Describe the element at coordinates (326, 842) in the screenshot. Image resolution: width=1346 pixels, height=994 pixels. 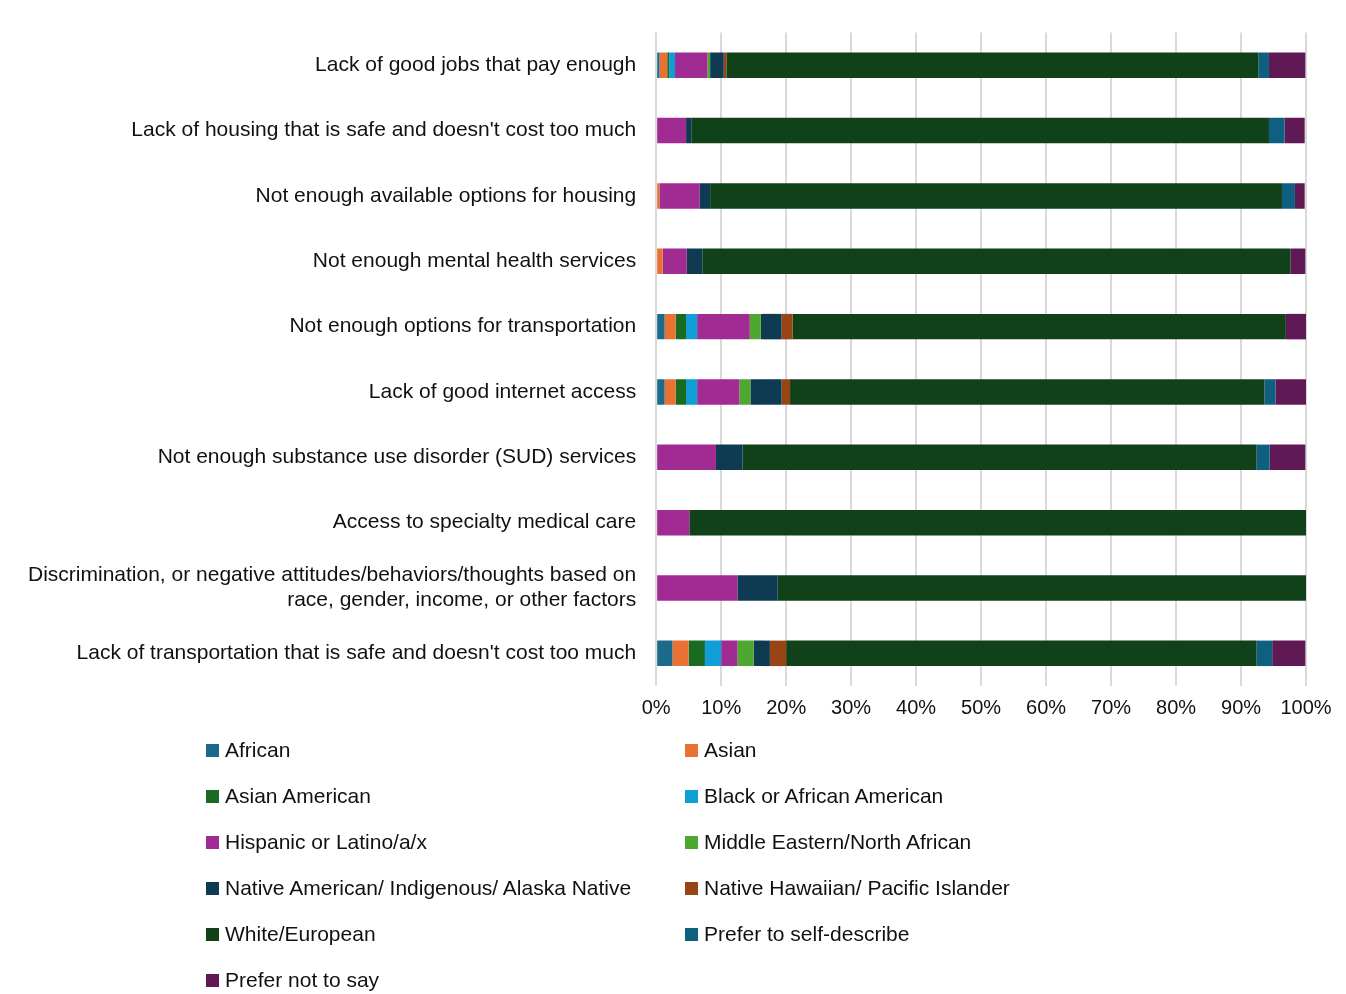
I see `legend-label: Hispanic or Latino/a/x` at that location.